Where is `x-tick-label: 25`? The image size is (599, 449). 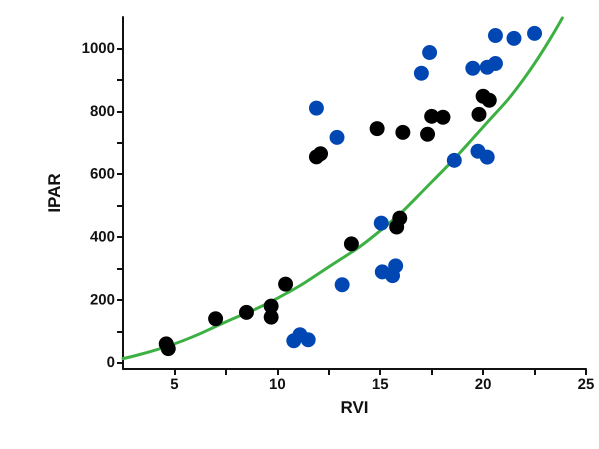
x-tick-label: 25 is located at coordinates (586, 384).